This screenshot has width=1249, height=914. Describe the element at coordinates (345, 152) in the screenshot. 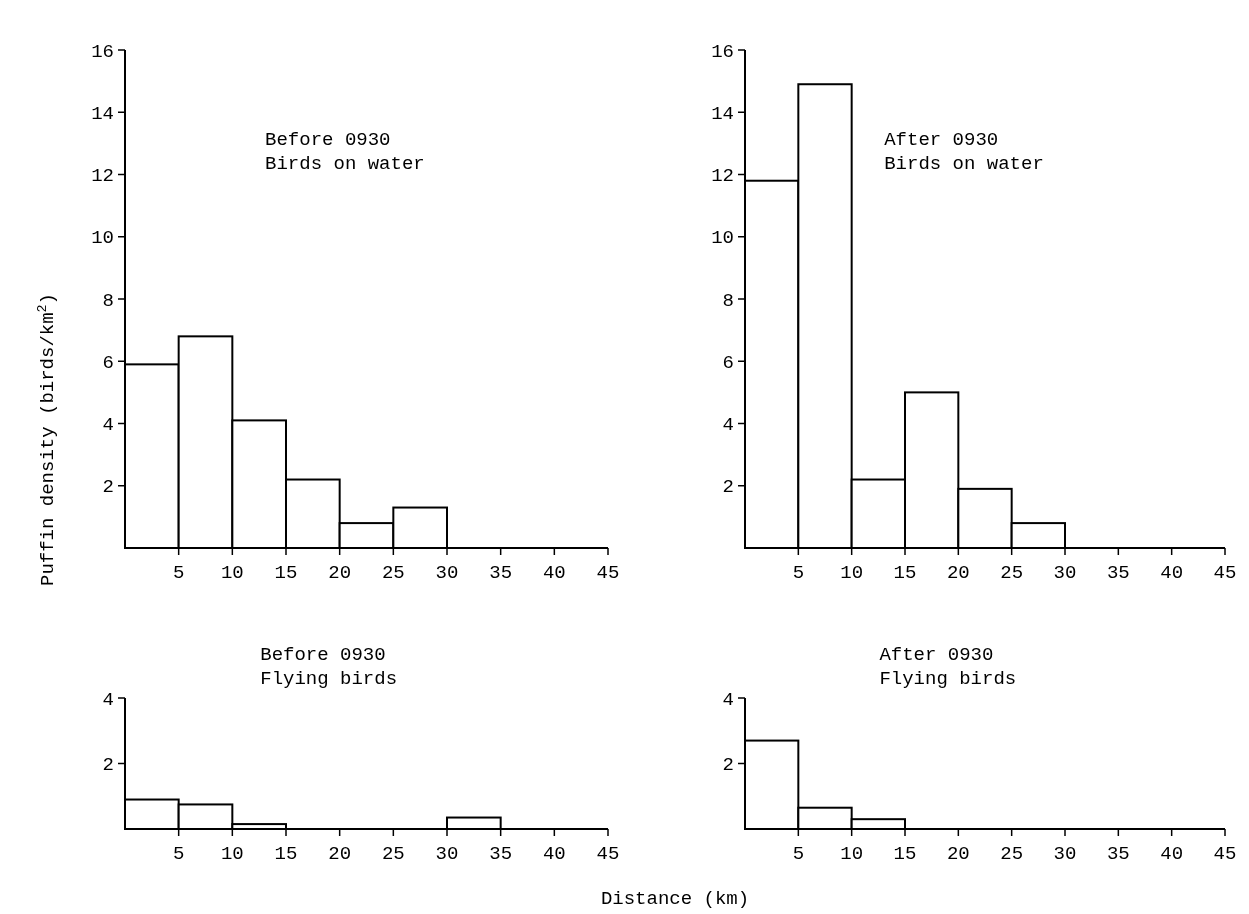

I see `text: Before 0930 Birds on water` at that location.